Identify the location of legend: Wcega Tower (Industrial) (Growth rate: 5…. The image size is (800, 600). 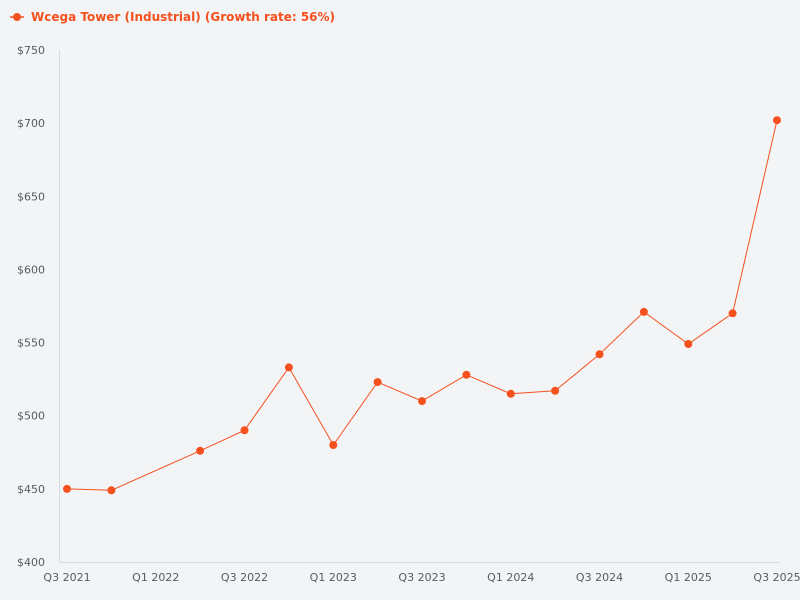
(172, 17).